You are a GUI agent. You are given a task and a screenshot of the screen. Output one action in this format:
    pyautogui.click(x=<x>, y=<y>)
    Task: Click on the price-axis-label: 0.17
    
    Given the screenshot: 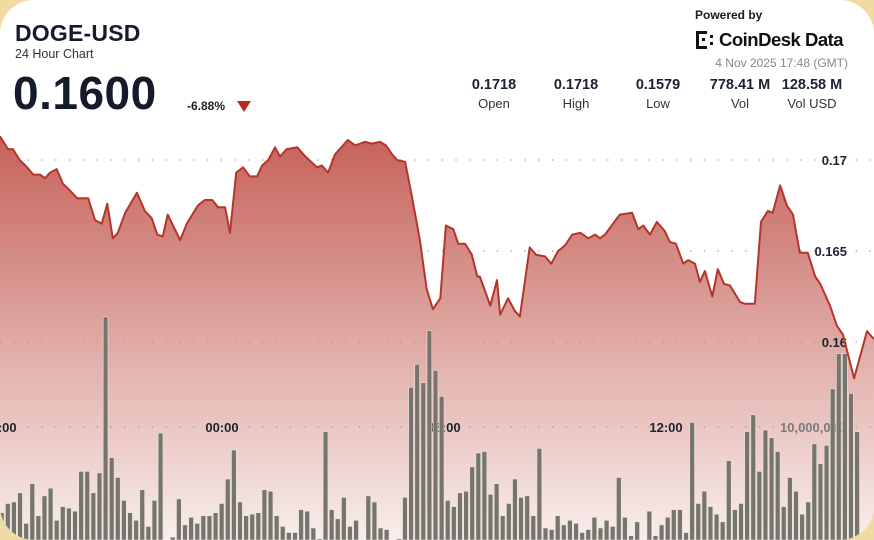 What is the action you would take?
    pyautogui.click(x=834, y=160)
    